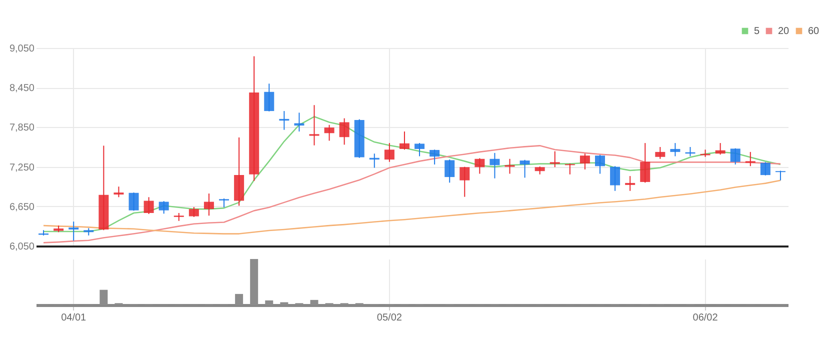 This screenshot has width=826, height=342. What do you see at coordinates (22, 128) in the screenshot?
I see `y-tick-label: 7,850` at bounding box center [22, 128].